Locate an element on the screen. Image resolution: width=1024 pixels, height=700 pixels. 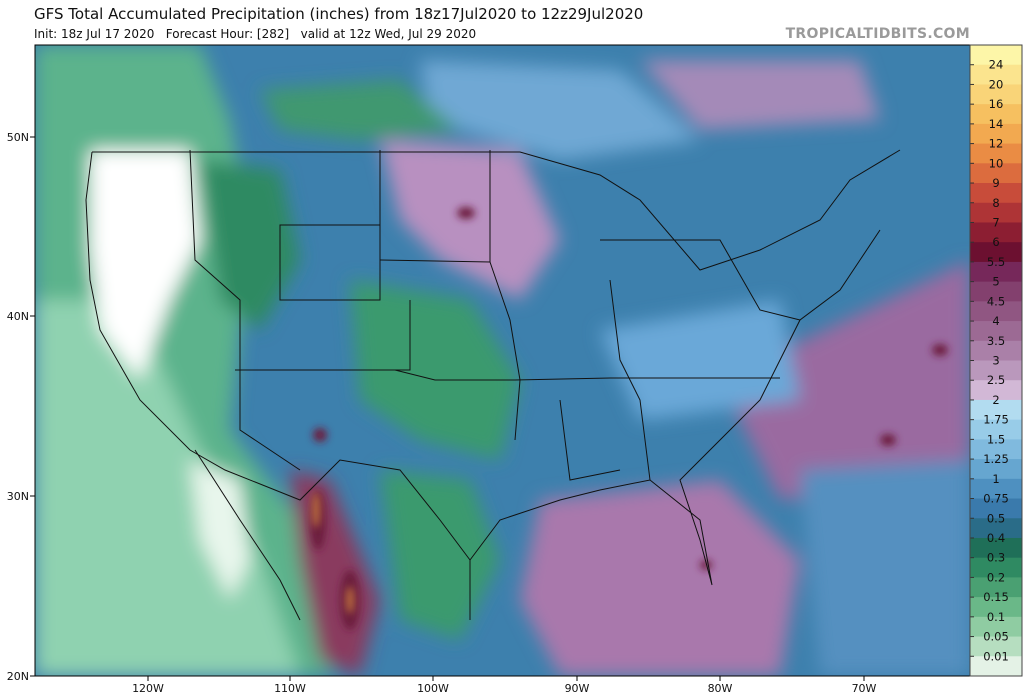
colorbar-label: 1 is located at coordinates (995, 479).